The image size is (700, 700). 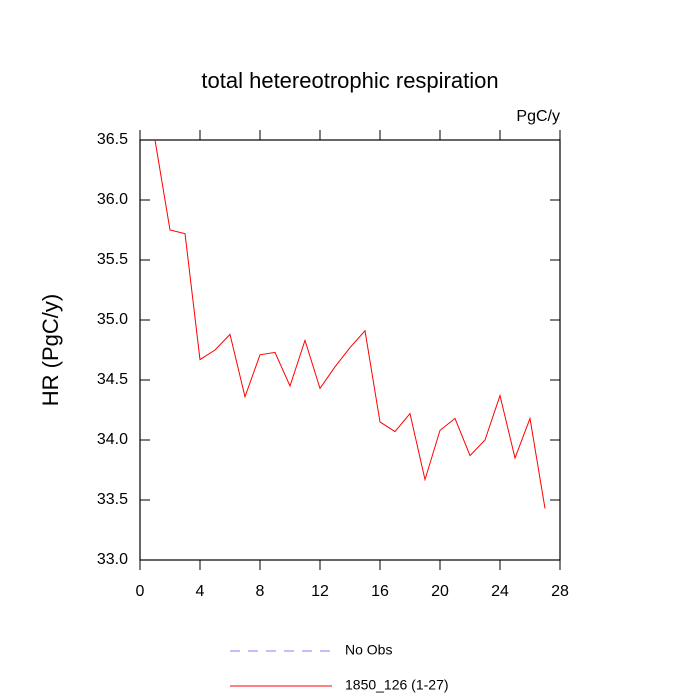 What do you see at coordinates (112, 559) in the screenshot?
I see `y-tick-label: 33.0` at bounding box center [112, 559].